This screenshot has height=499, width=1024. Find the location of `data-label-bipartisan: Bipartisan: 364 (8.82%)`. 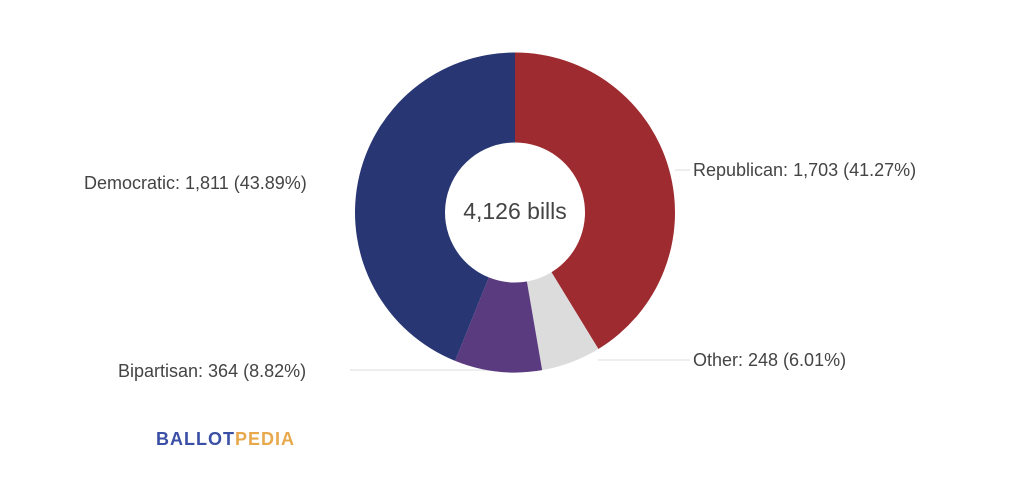

data-label-bipartisan: Bipartisan: 364 (8.82%) is located at coordinates (212, 371).